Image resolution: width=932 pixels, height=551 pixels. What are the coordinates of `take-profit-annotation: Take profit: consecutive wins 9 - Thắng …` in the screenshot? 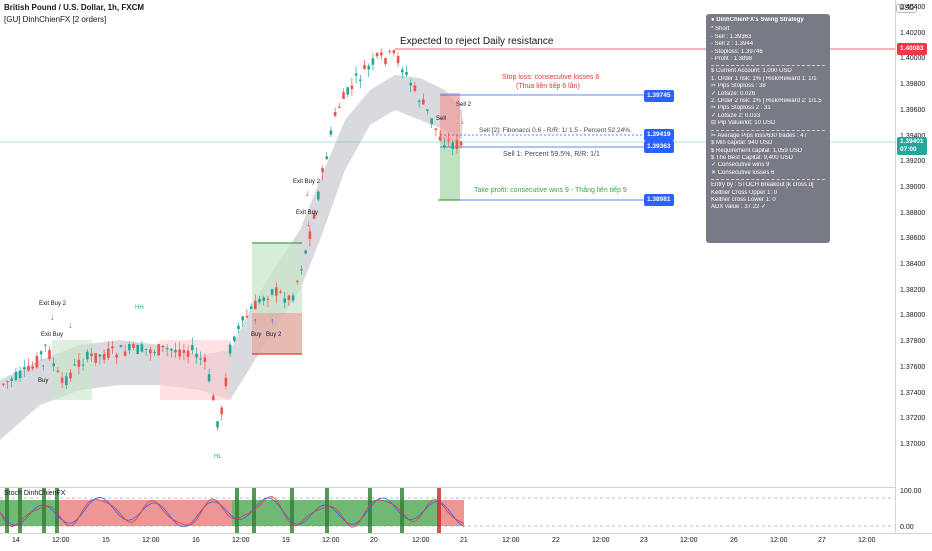 It's located at (550, 190).